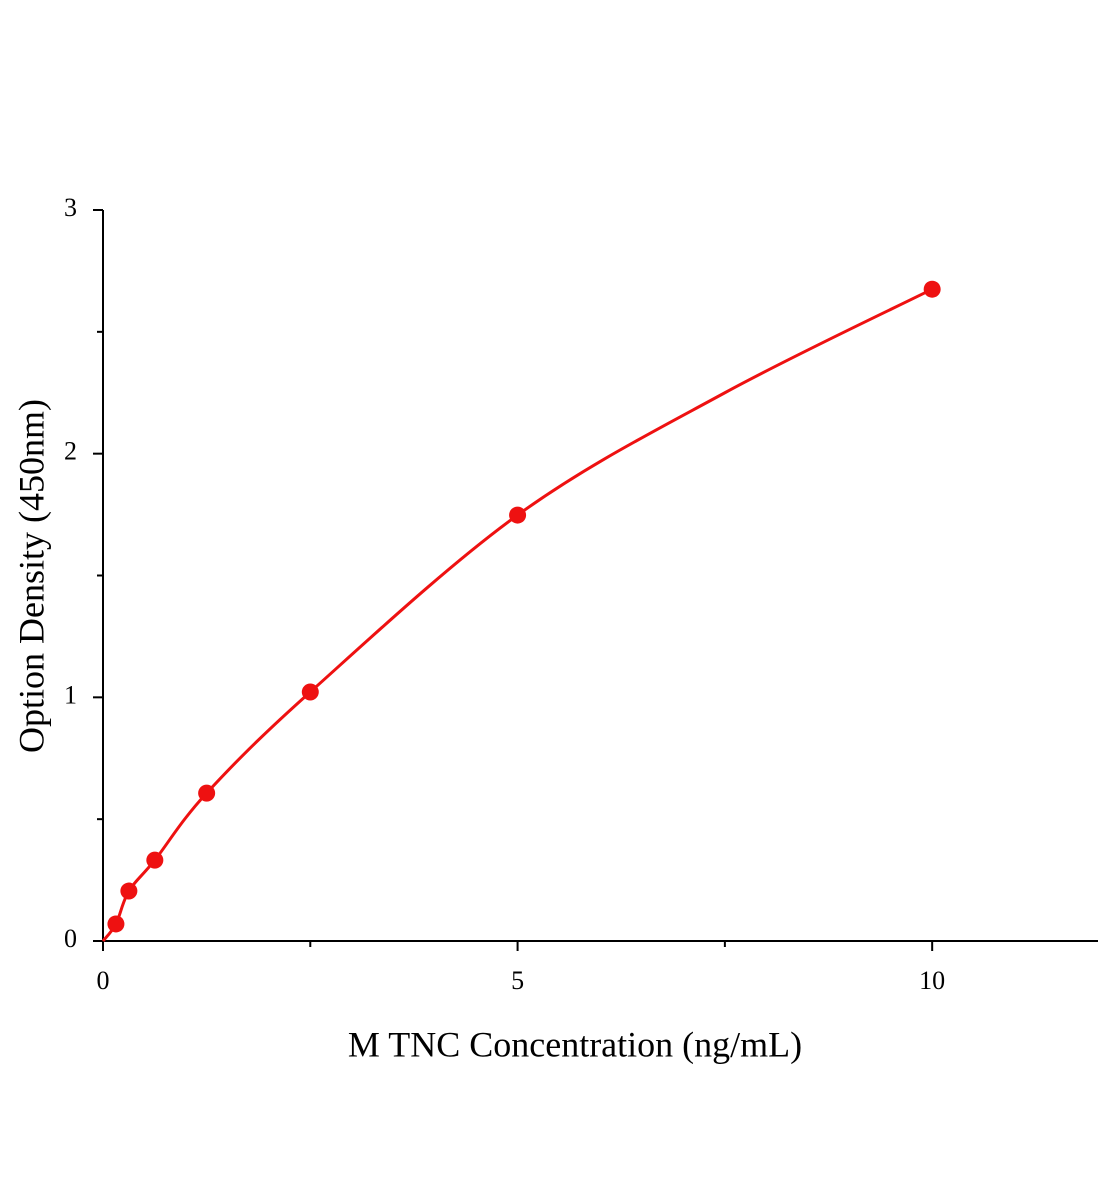 The width and height of the screenshot is (1104, 1200). Describe the element at coordinates (70, 207) in the screenshot. I see `y-tick-label: 3` at that location.